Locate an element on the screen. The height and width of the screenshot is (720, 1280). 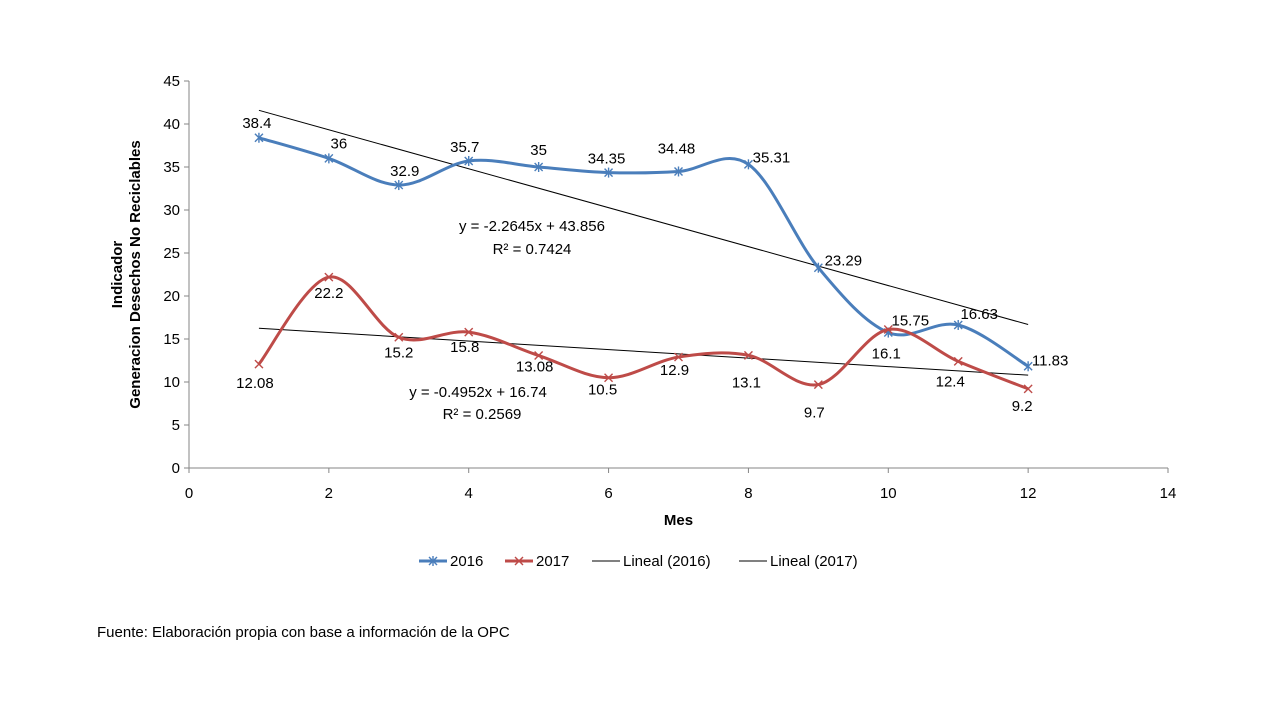
legend-item: 2017 is located at coordinates (537, 561).